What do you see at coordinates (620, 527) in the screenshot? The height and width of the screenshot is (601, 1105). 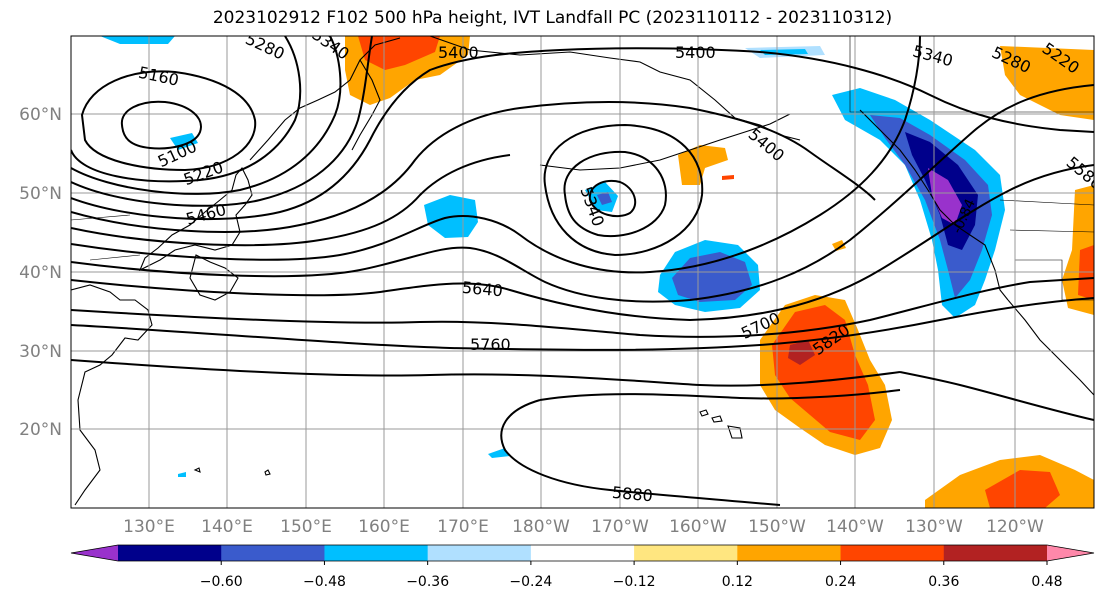 I see `lon-label-170w: 170°W` at bounding box center [620, 527].